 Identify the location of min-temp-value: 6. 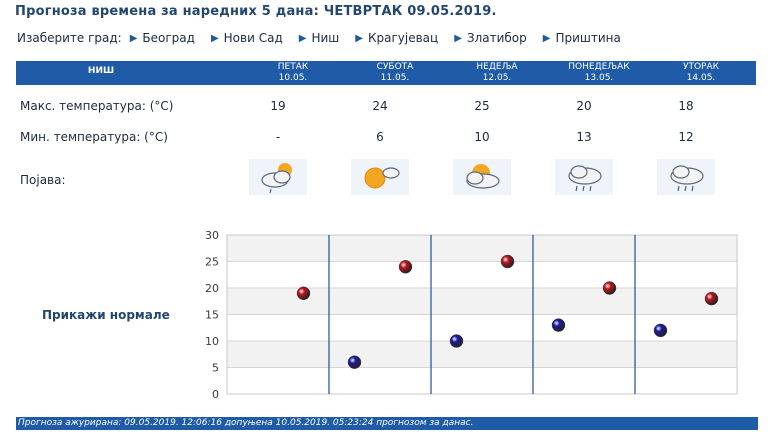
(380, 137).